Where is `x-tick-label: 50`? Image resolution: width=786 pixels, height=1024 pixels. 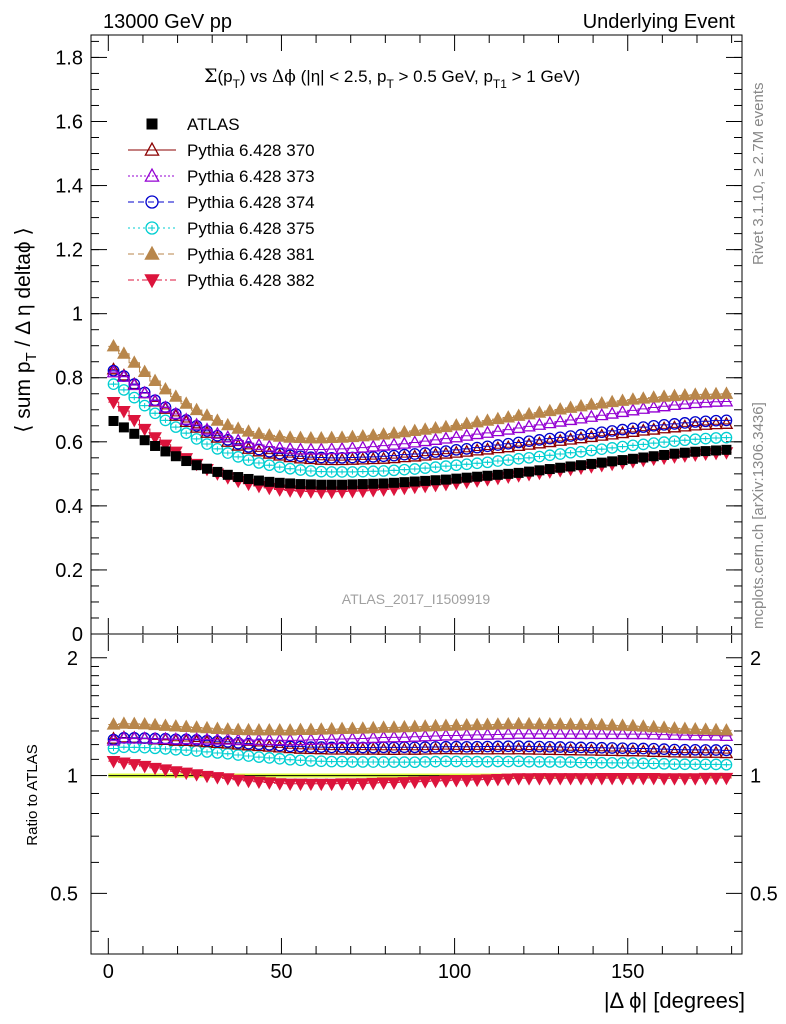
x-tick-label: 50 is located at coordinates (281, 972).